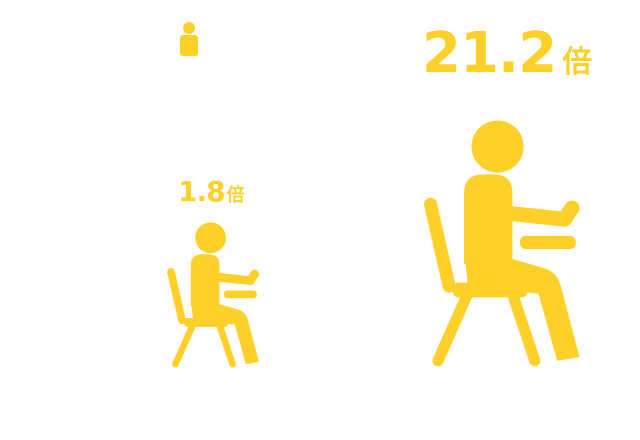 The width and height of the screenshot is (640, 440). Describe the element at coordinates (502, 243) in the screenshot. I see `seated-person-writing-icon-large` at that location.